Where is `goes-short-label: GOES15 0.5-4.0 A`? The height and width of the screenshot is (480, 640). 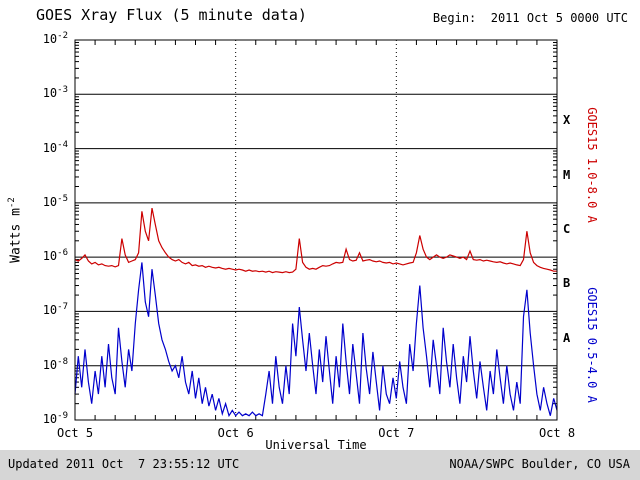
goes-short-label: GOES15 0.5-4.0 A is located at coordinates (592, 345).